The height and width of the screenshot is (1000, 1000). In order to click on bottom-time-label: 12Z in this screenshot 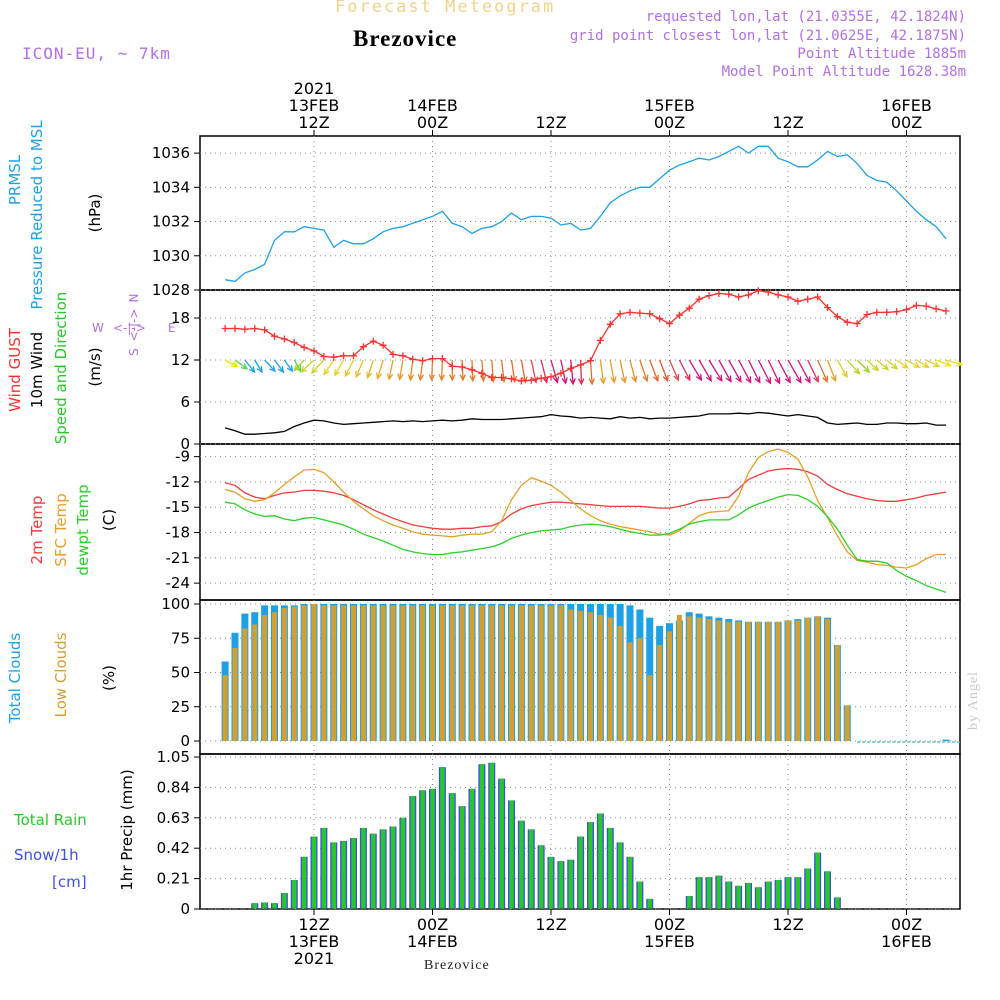, I will do `click(787, 924)`.